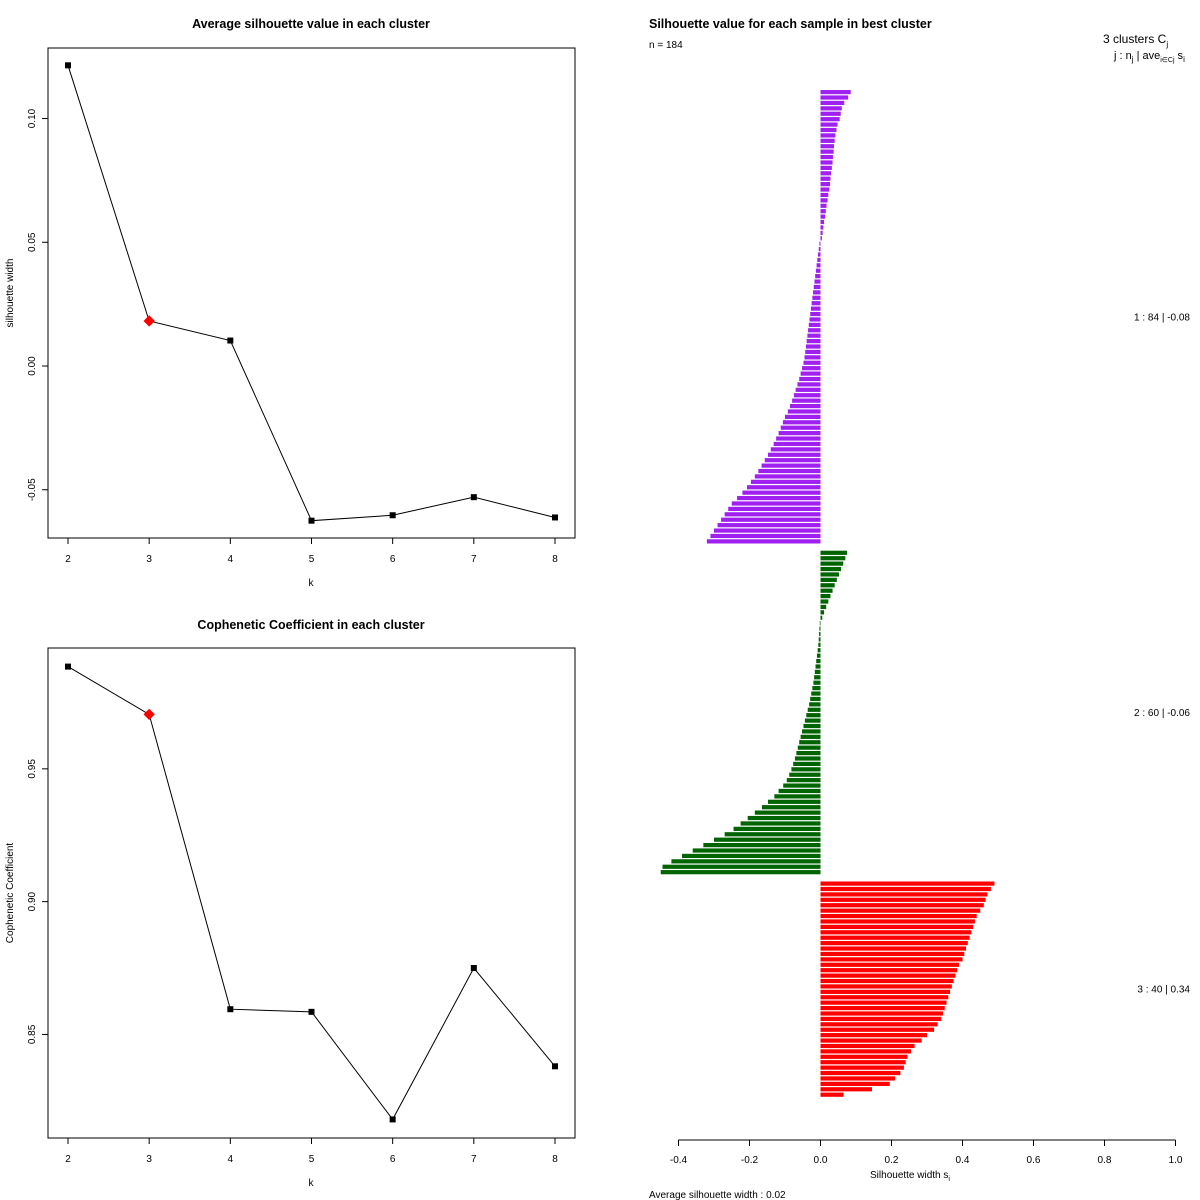  I want to click on y-tick-label: 0.10, so click(32, 118).